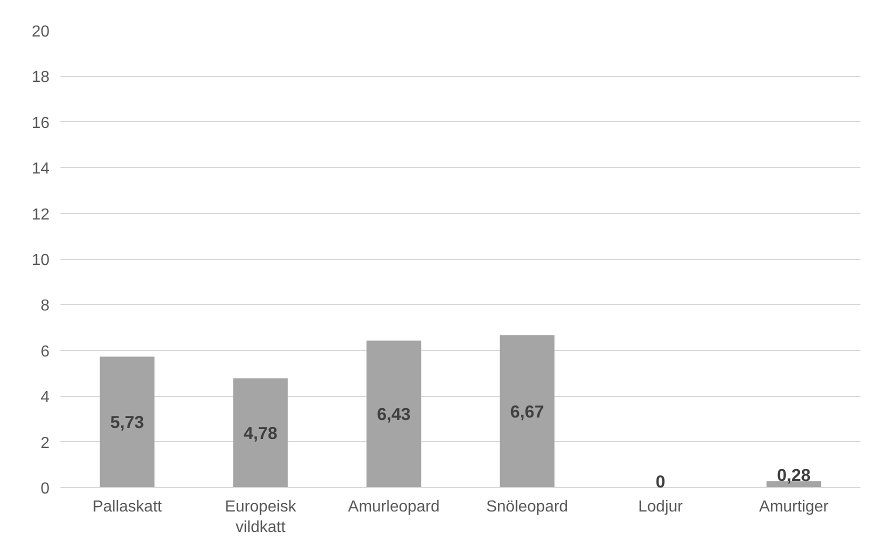 The width and height of the screenshot is (874, 557). What do you see at coordinates (527, 507) in the screenshot?
I see `x-tick-label: Snöleopard` at bounding box center [527, 507].